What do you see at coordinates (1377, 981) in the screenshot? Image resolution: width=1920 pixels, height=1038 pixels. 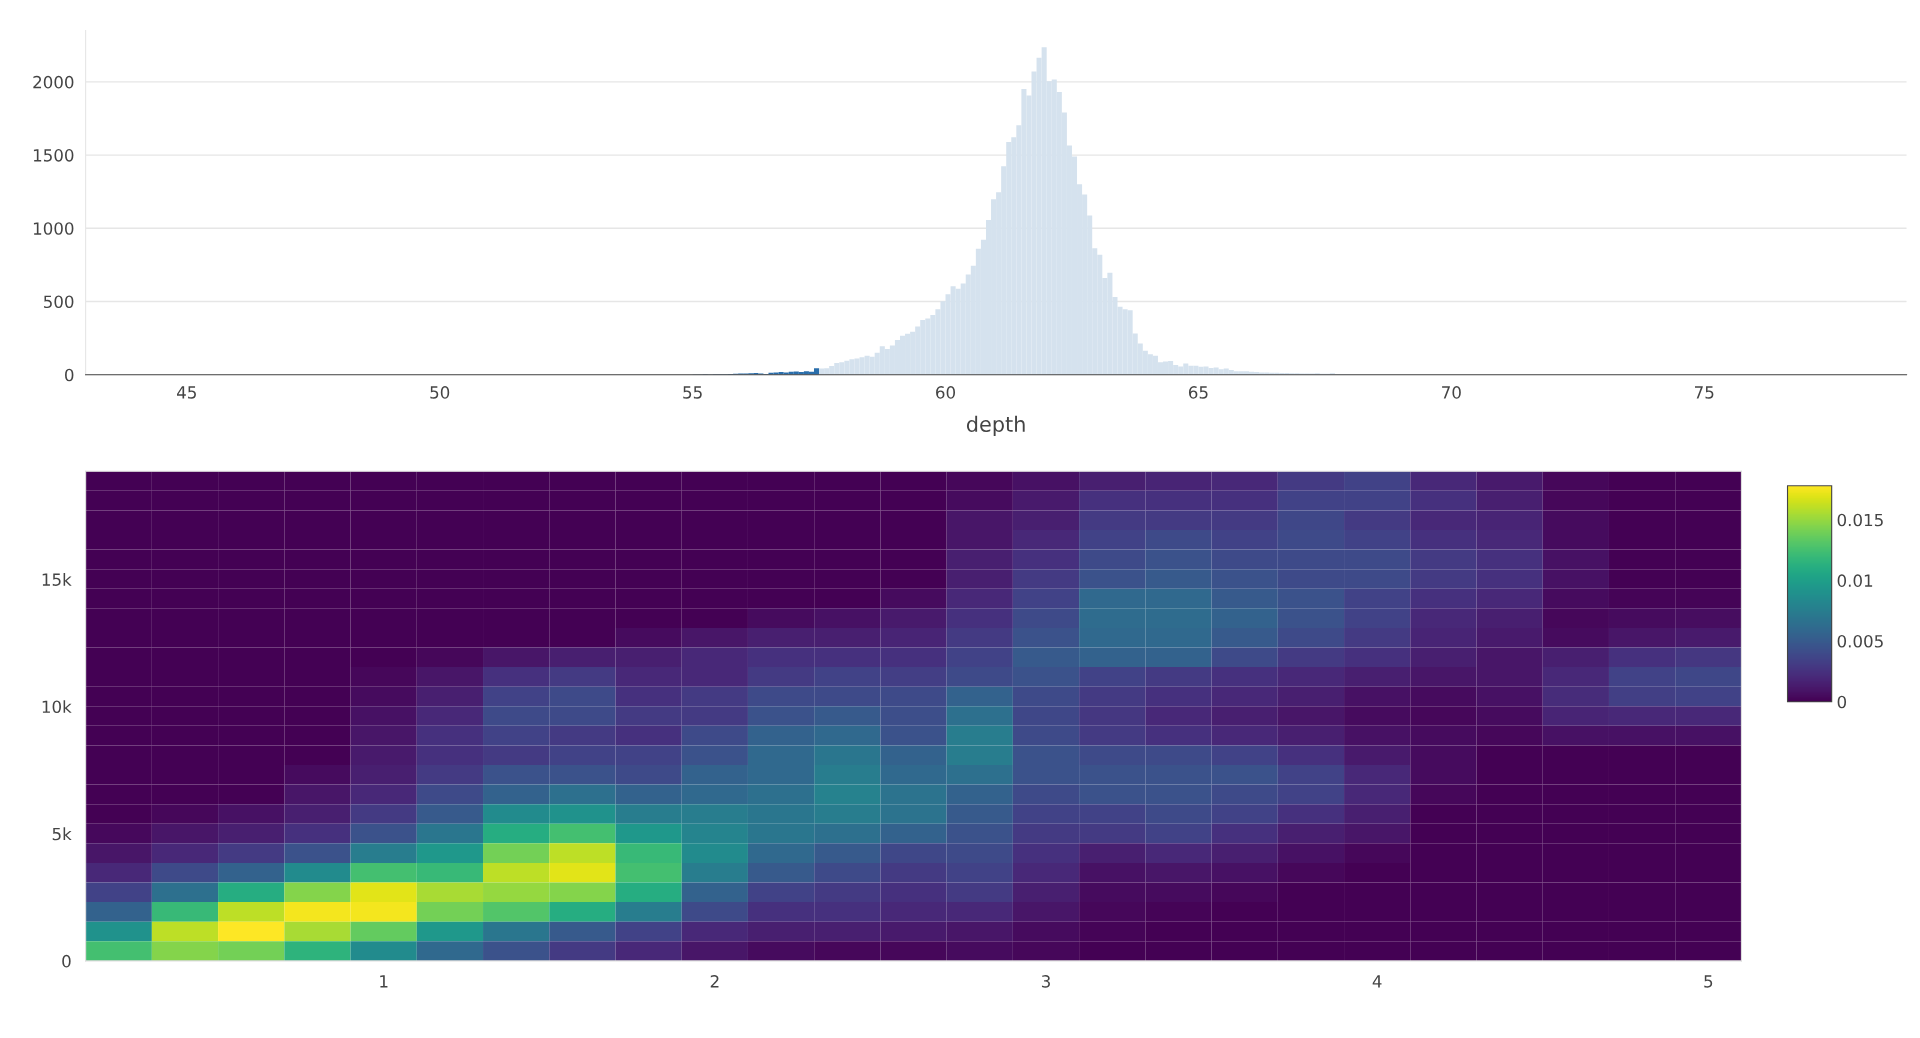 I see `x-tick-label: 4` at bounding box center [1377, 981].